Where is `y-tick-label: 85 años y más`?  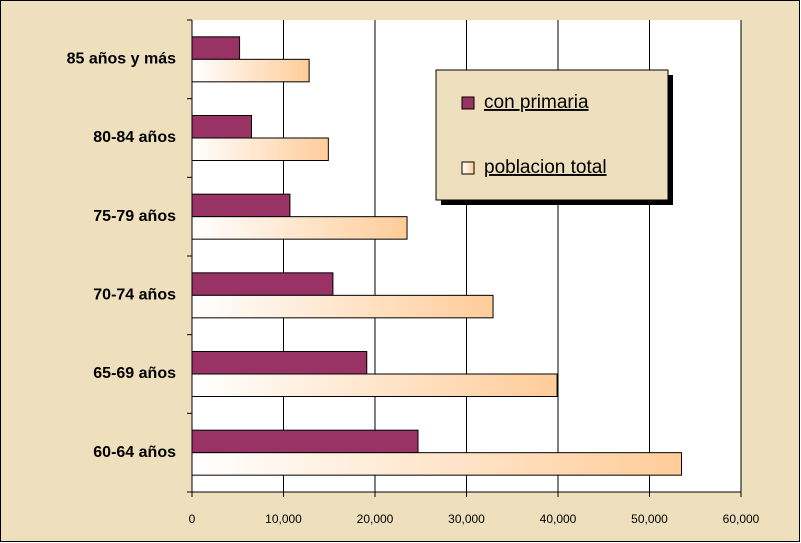
y-tick-label: 85 años y más is located at coordinates (122, 59).